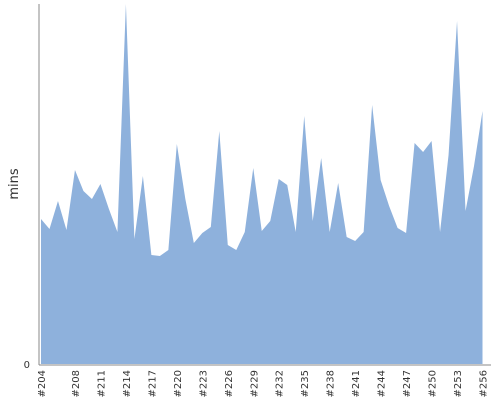 This screenshot has width=500, height=400. I want to click on x-tick-label: #214, so click(127, 383).